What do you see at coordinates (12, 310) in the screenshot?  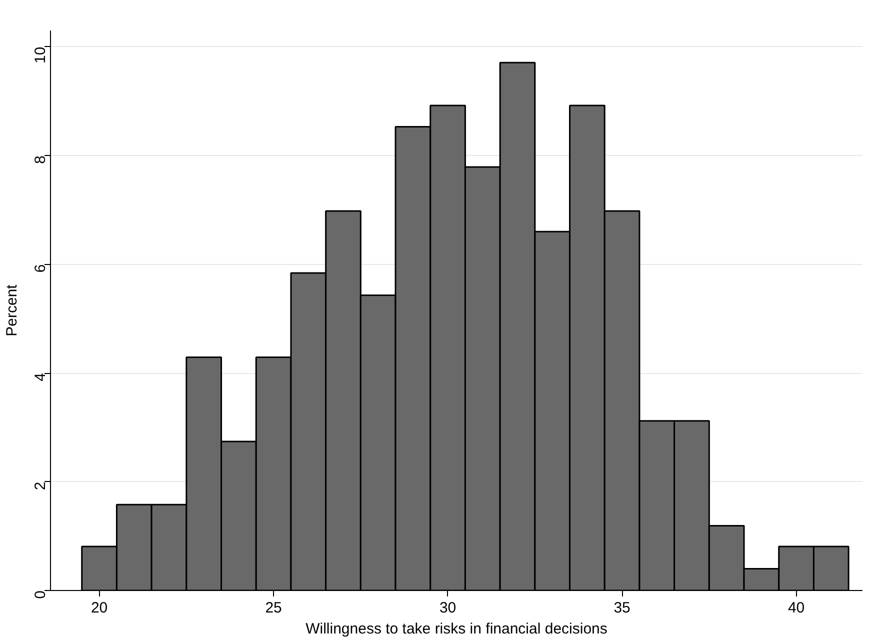 I see `y-axis-title: Percent` at bounding box center [12, 310].